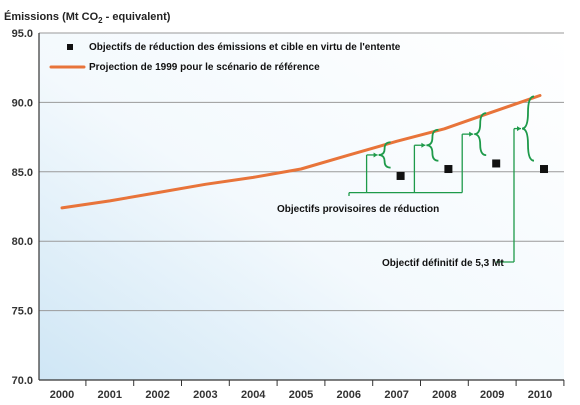  What do you see at coordinates (205, 395) in the screenshot?
I see `x-tick-label: 2003` at bounding box center [205, 395].